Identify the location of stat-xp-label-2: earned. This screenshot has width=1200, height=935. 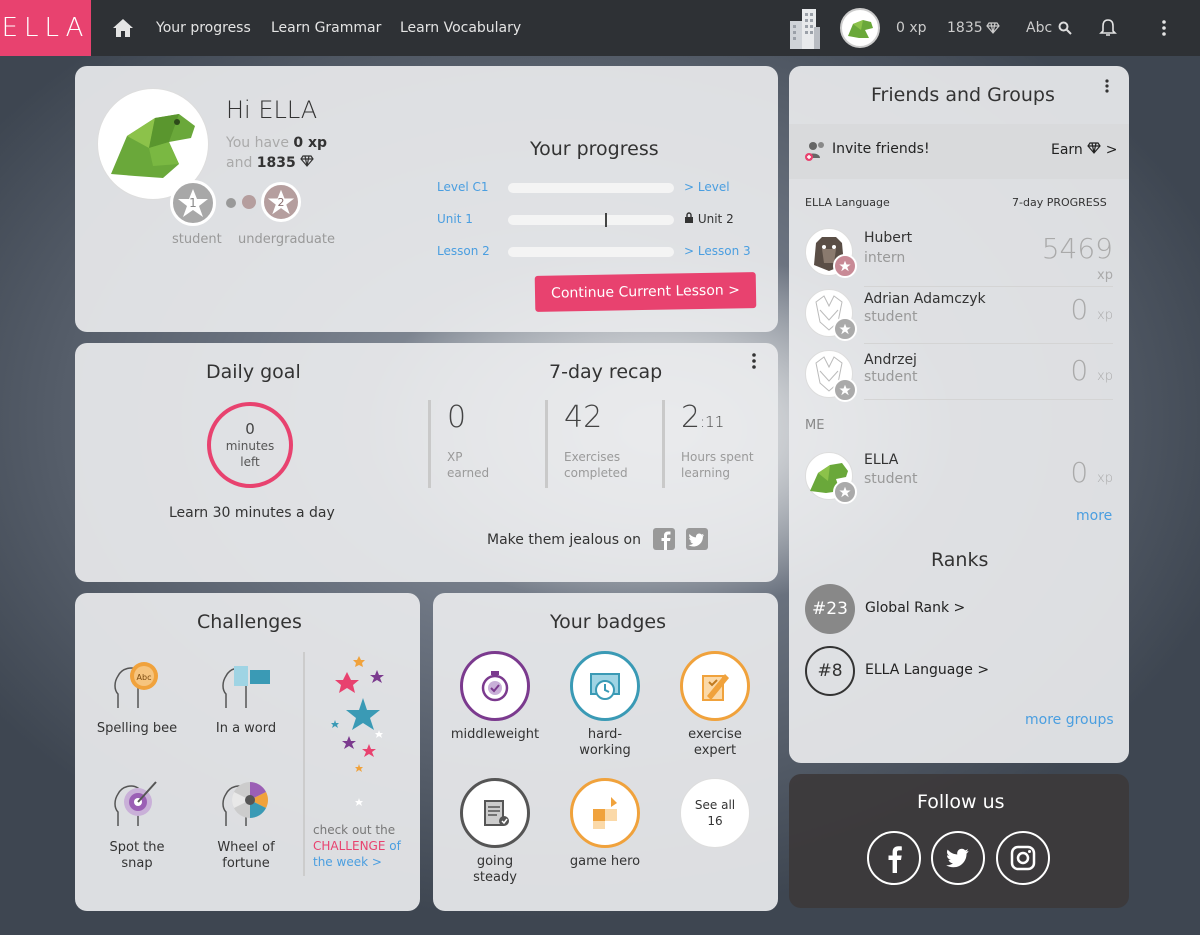
(468, 473).